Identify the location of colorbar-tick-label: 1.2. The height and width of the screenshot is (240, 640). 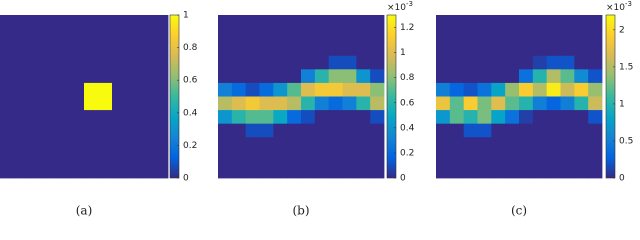
(407, 28).